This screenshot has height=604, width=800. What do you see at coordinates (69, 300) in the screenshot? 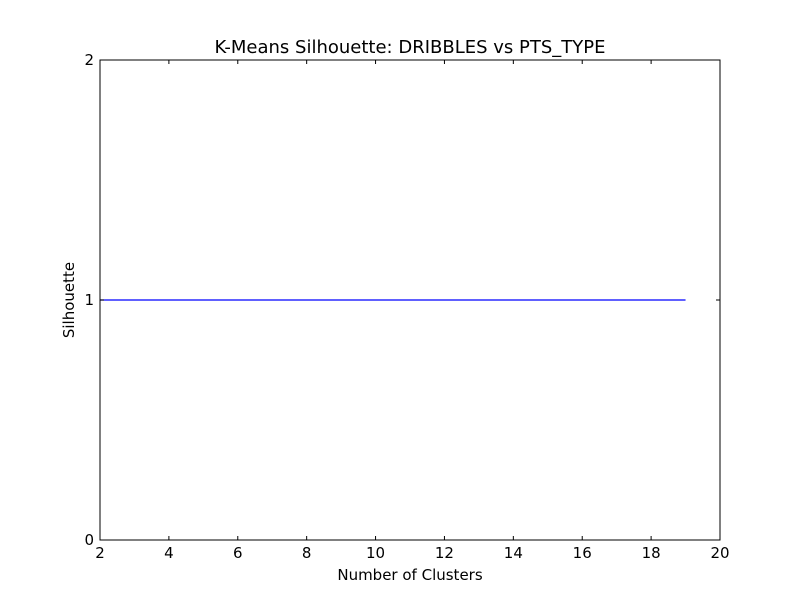
I see `y-axis-label: Silhouette` at bounding box center [69, 300].